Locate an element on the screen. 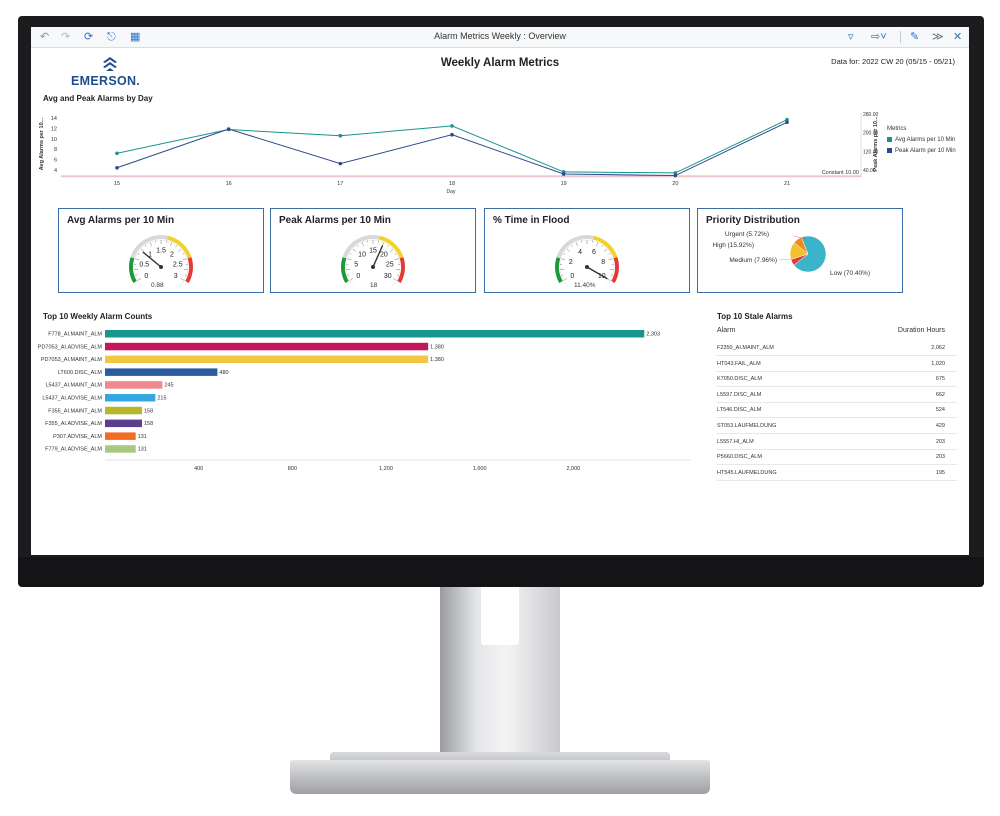  pie-label-high: High (15.92%) is located at coordinates (733, 245).